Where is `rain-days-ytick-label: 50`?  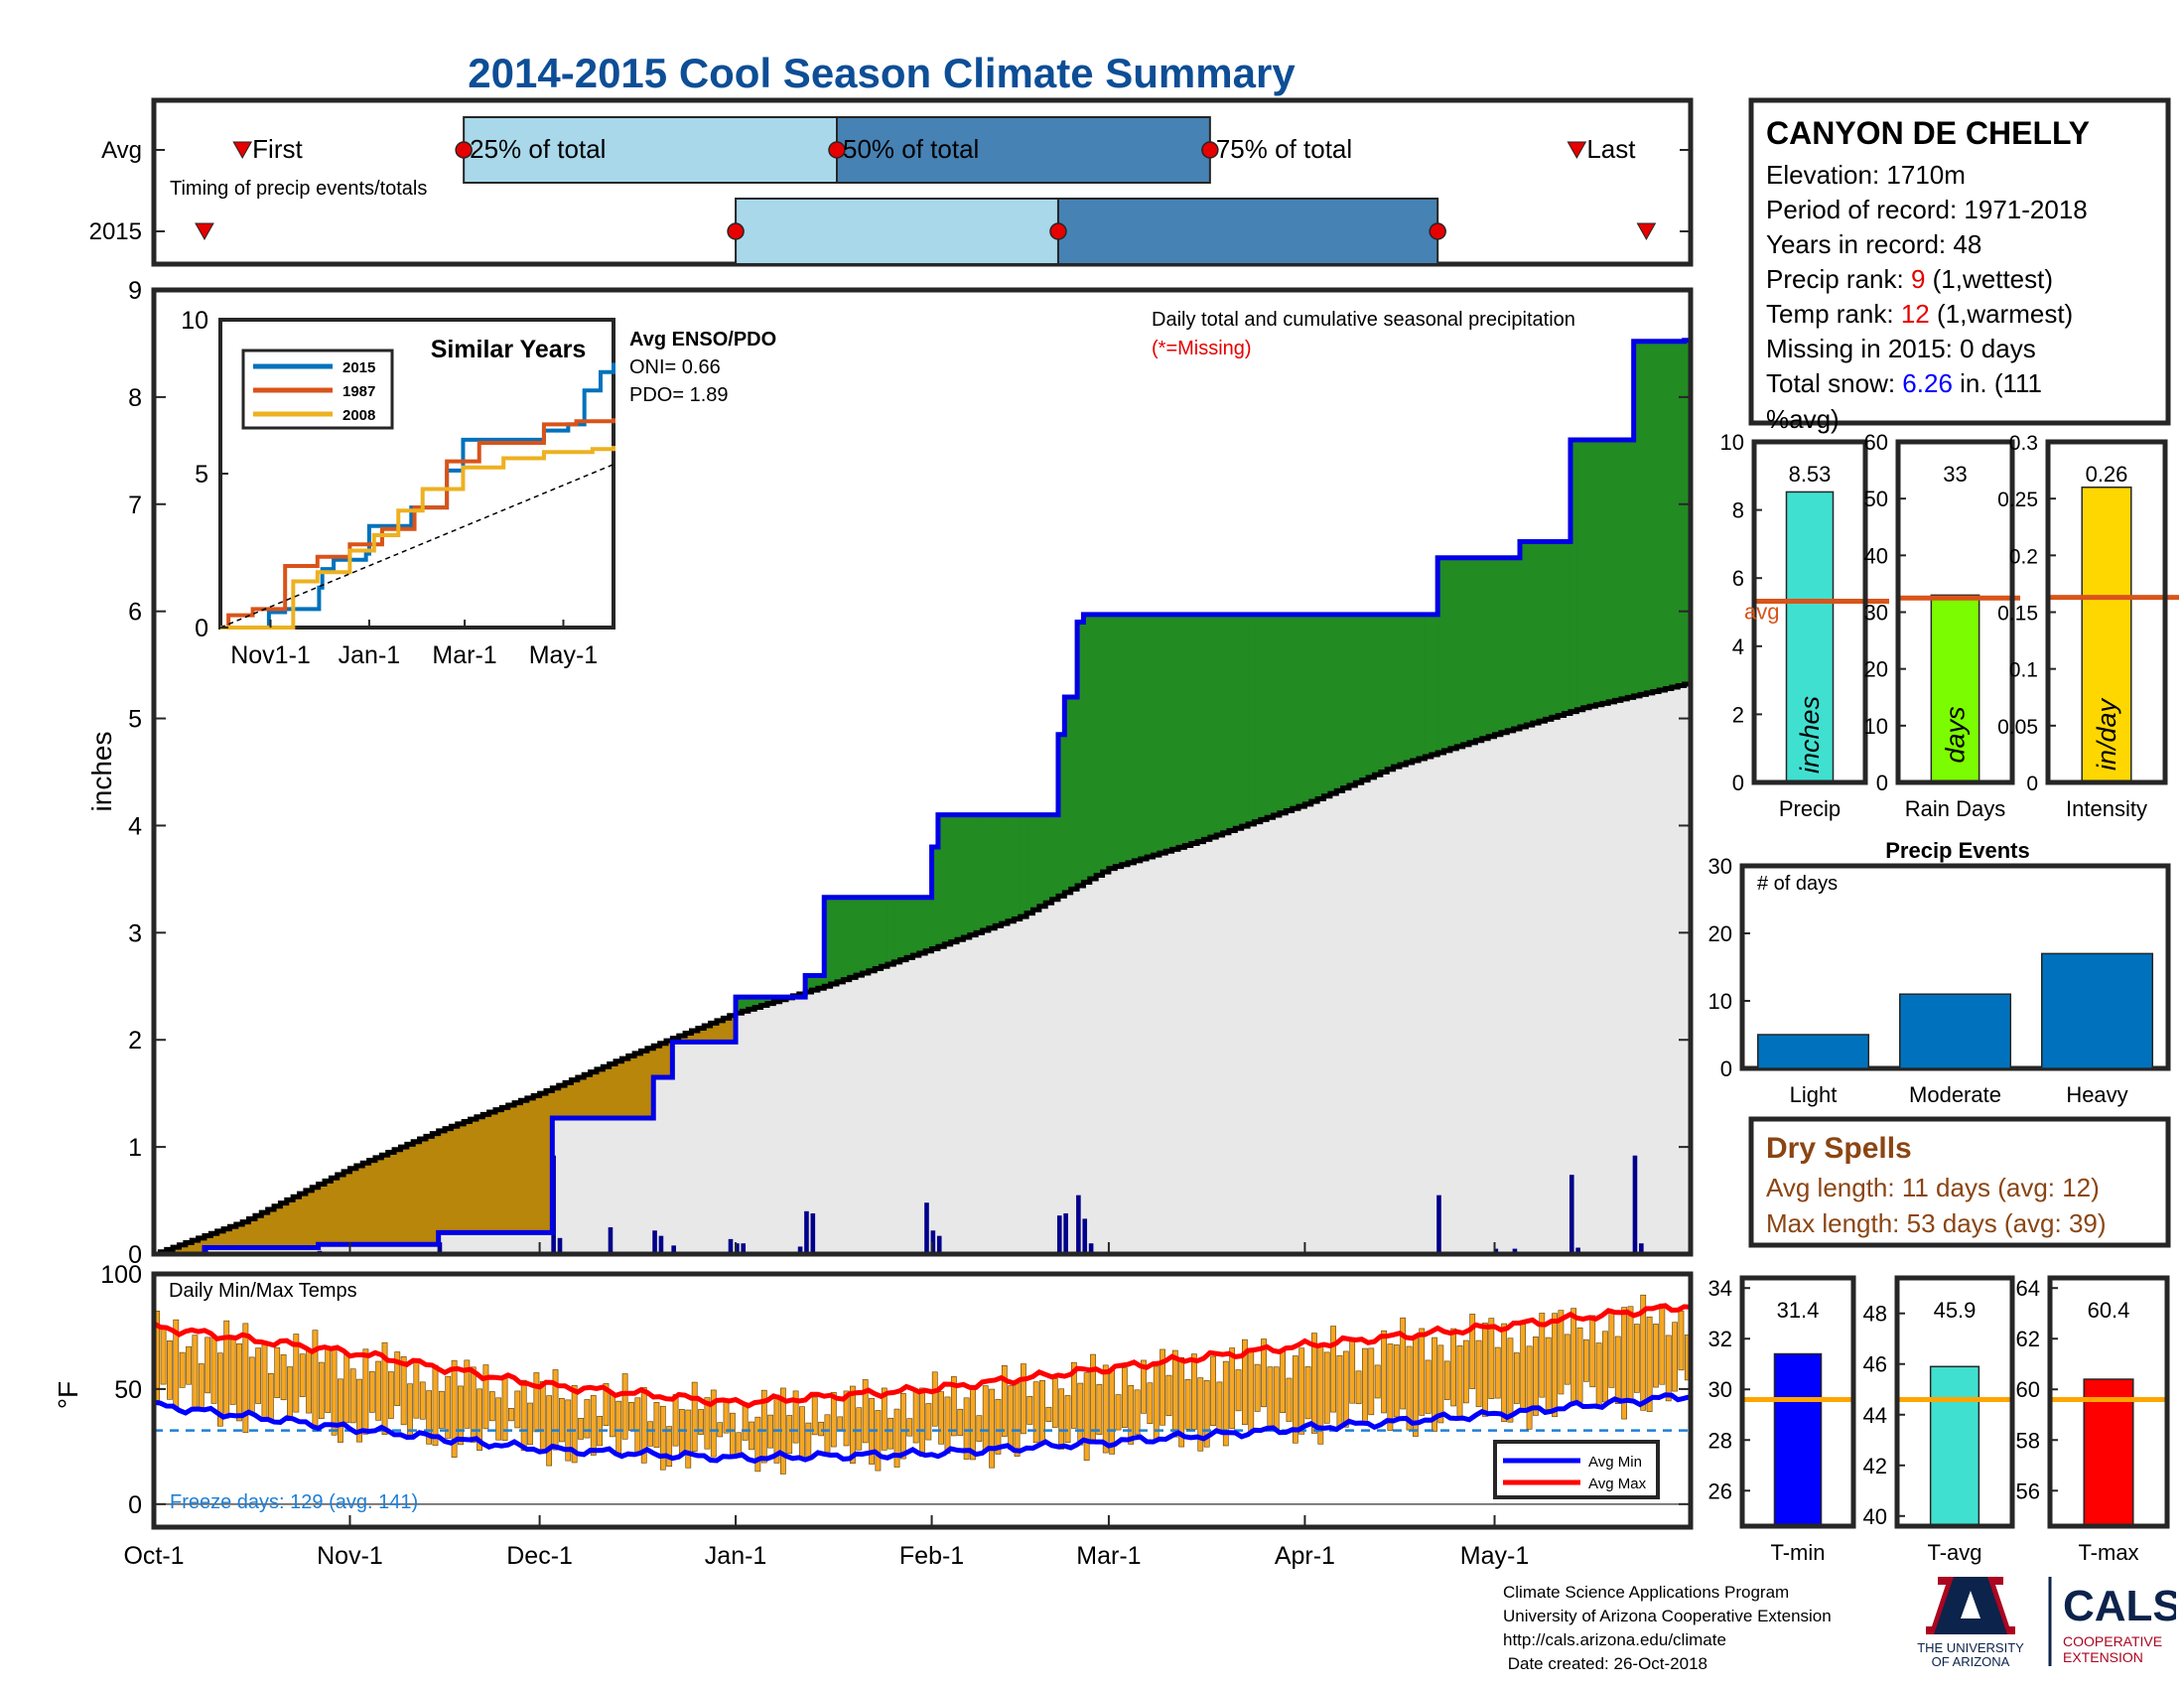 rain-days-ytick-label: 50 is located at coordinates (1876, 499).